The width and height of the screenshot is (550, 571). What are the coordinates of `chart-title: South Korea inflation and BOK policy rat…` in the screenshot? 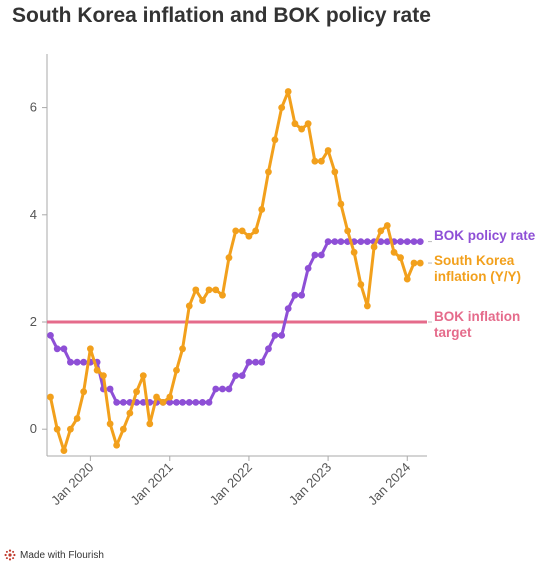 It's located at (221, 15).